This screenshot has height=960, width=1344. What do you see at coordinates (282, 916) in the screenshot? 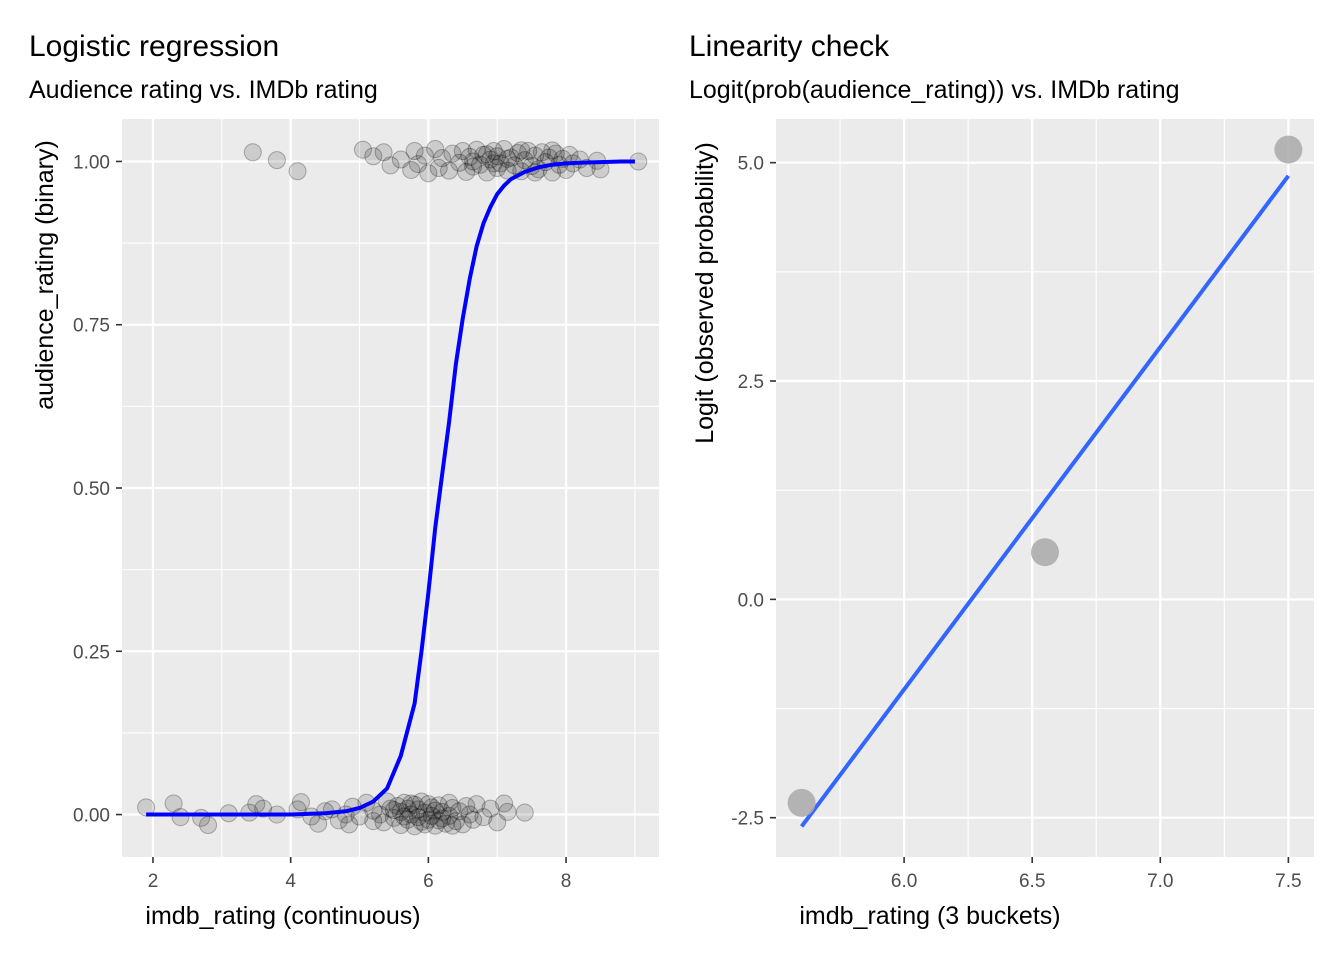
I see `left-x-axis-title: imdb_rating (continuous)` at bounding box center [282, 916].